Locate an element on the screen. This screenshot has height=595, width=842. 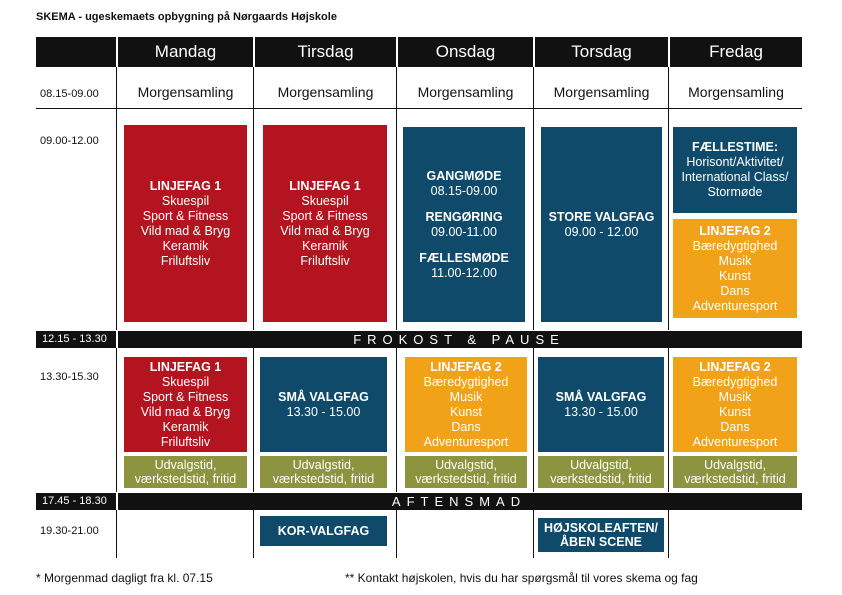
morgensamling-mandag: Morgensamling is located at coordinates (185, 92).